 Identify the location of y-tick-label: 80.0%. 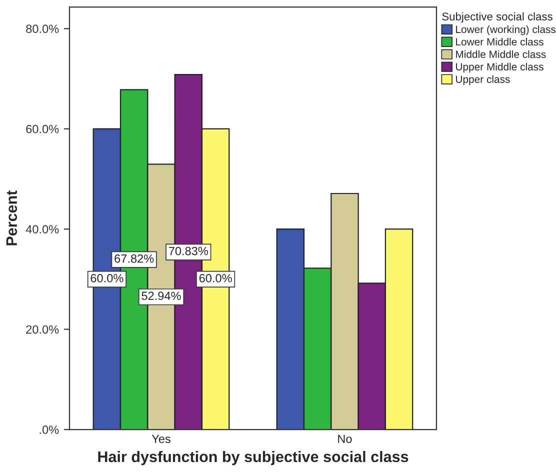
(42, 29).